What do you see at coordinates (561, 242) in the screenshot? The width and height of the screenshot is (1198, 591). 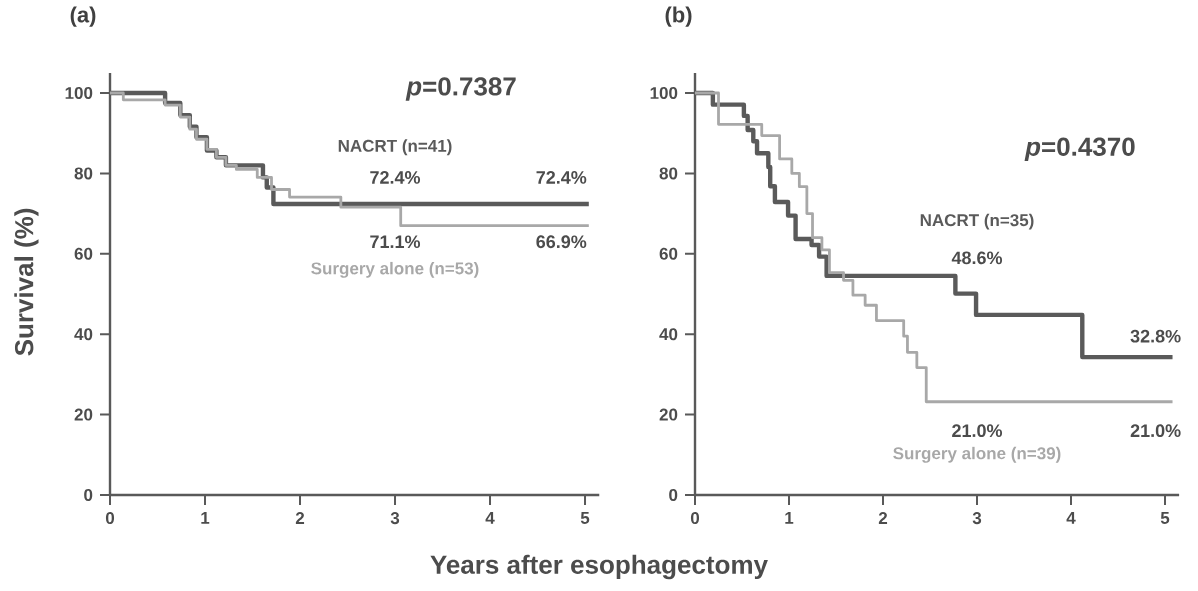 I see `annotation: 66.9%` at bounding box center [561, 242].